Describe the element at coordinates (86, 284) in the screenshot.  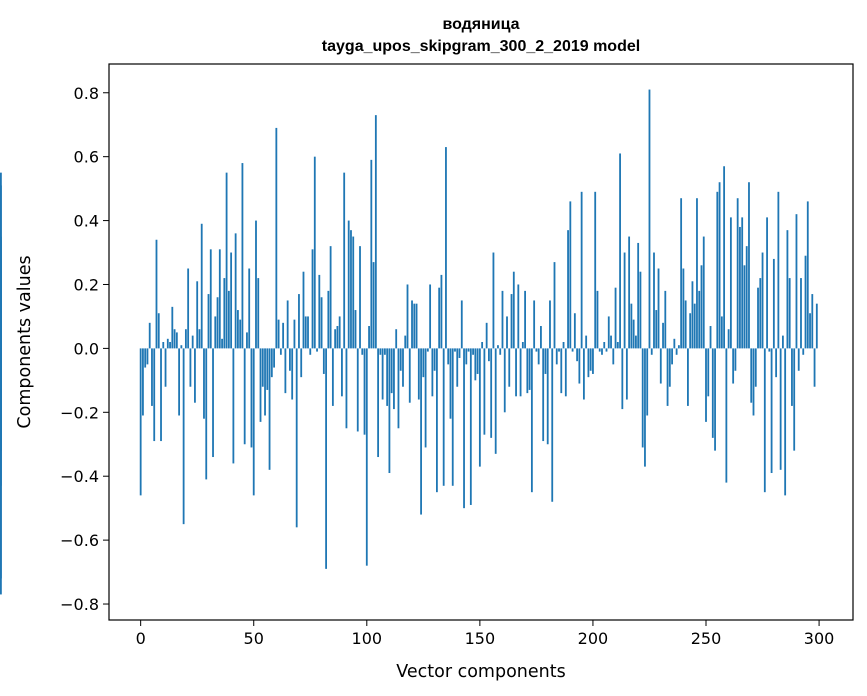
I see `y-tick-label: 0.2` at that location.